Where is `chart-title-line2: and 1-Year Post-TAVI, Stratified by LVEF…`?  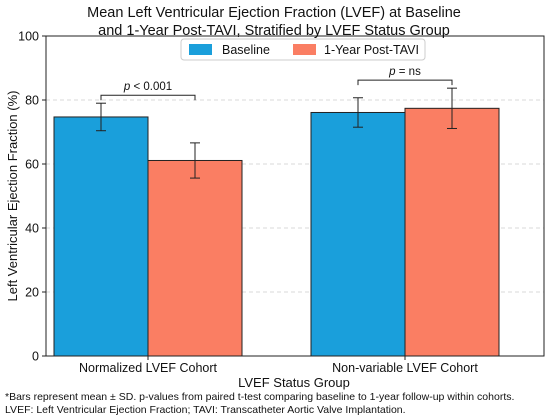 chart-title-line2: and 1-Year Post-TAVI, Stratified by LVEF… is located at coordinates (274, 31).